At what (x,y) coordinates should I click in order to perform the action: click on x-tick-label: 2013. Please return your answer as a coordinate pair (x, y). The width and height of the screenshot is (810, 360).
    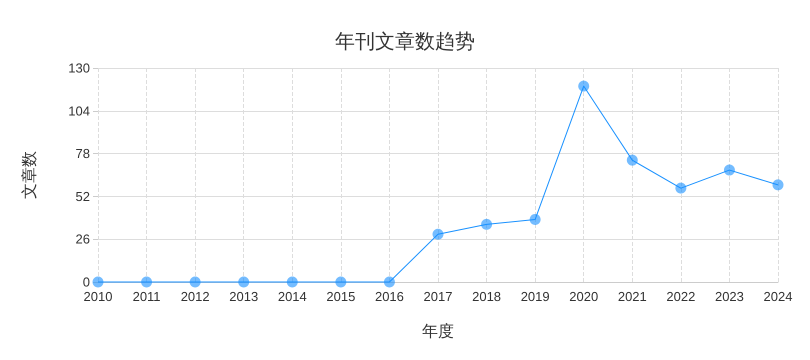
    Looking at the image, I should click on (243, 296).